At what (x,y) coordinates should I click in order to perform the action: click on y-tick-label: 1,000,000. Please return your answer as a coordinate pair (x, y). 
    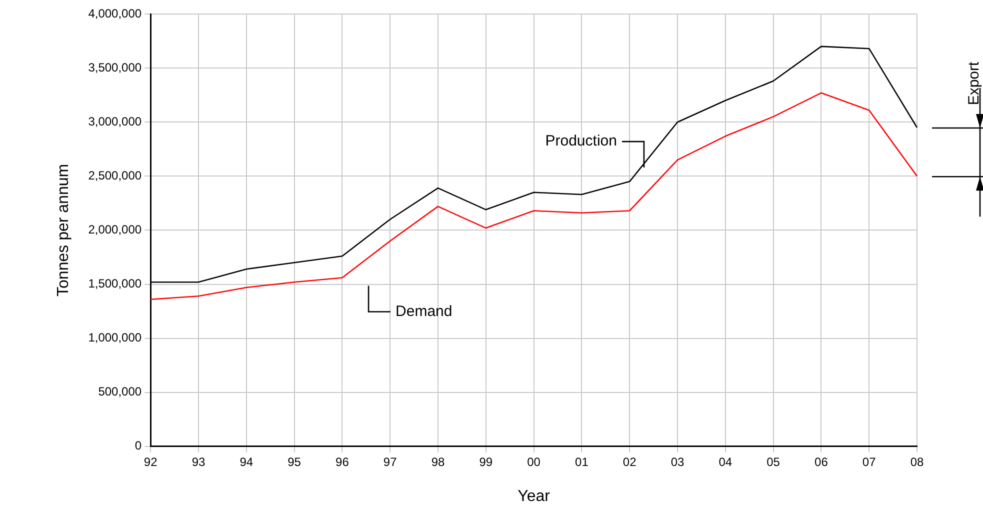
    Looking at the image, I should click on (115, 337).